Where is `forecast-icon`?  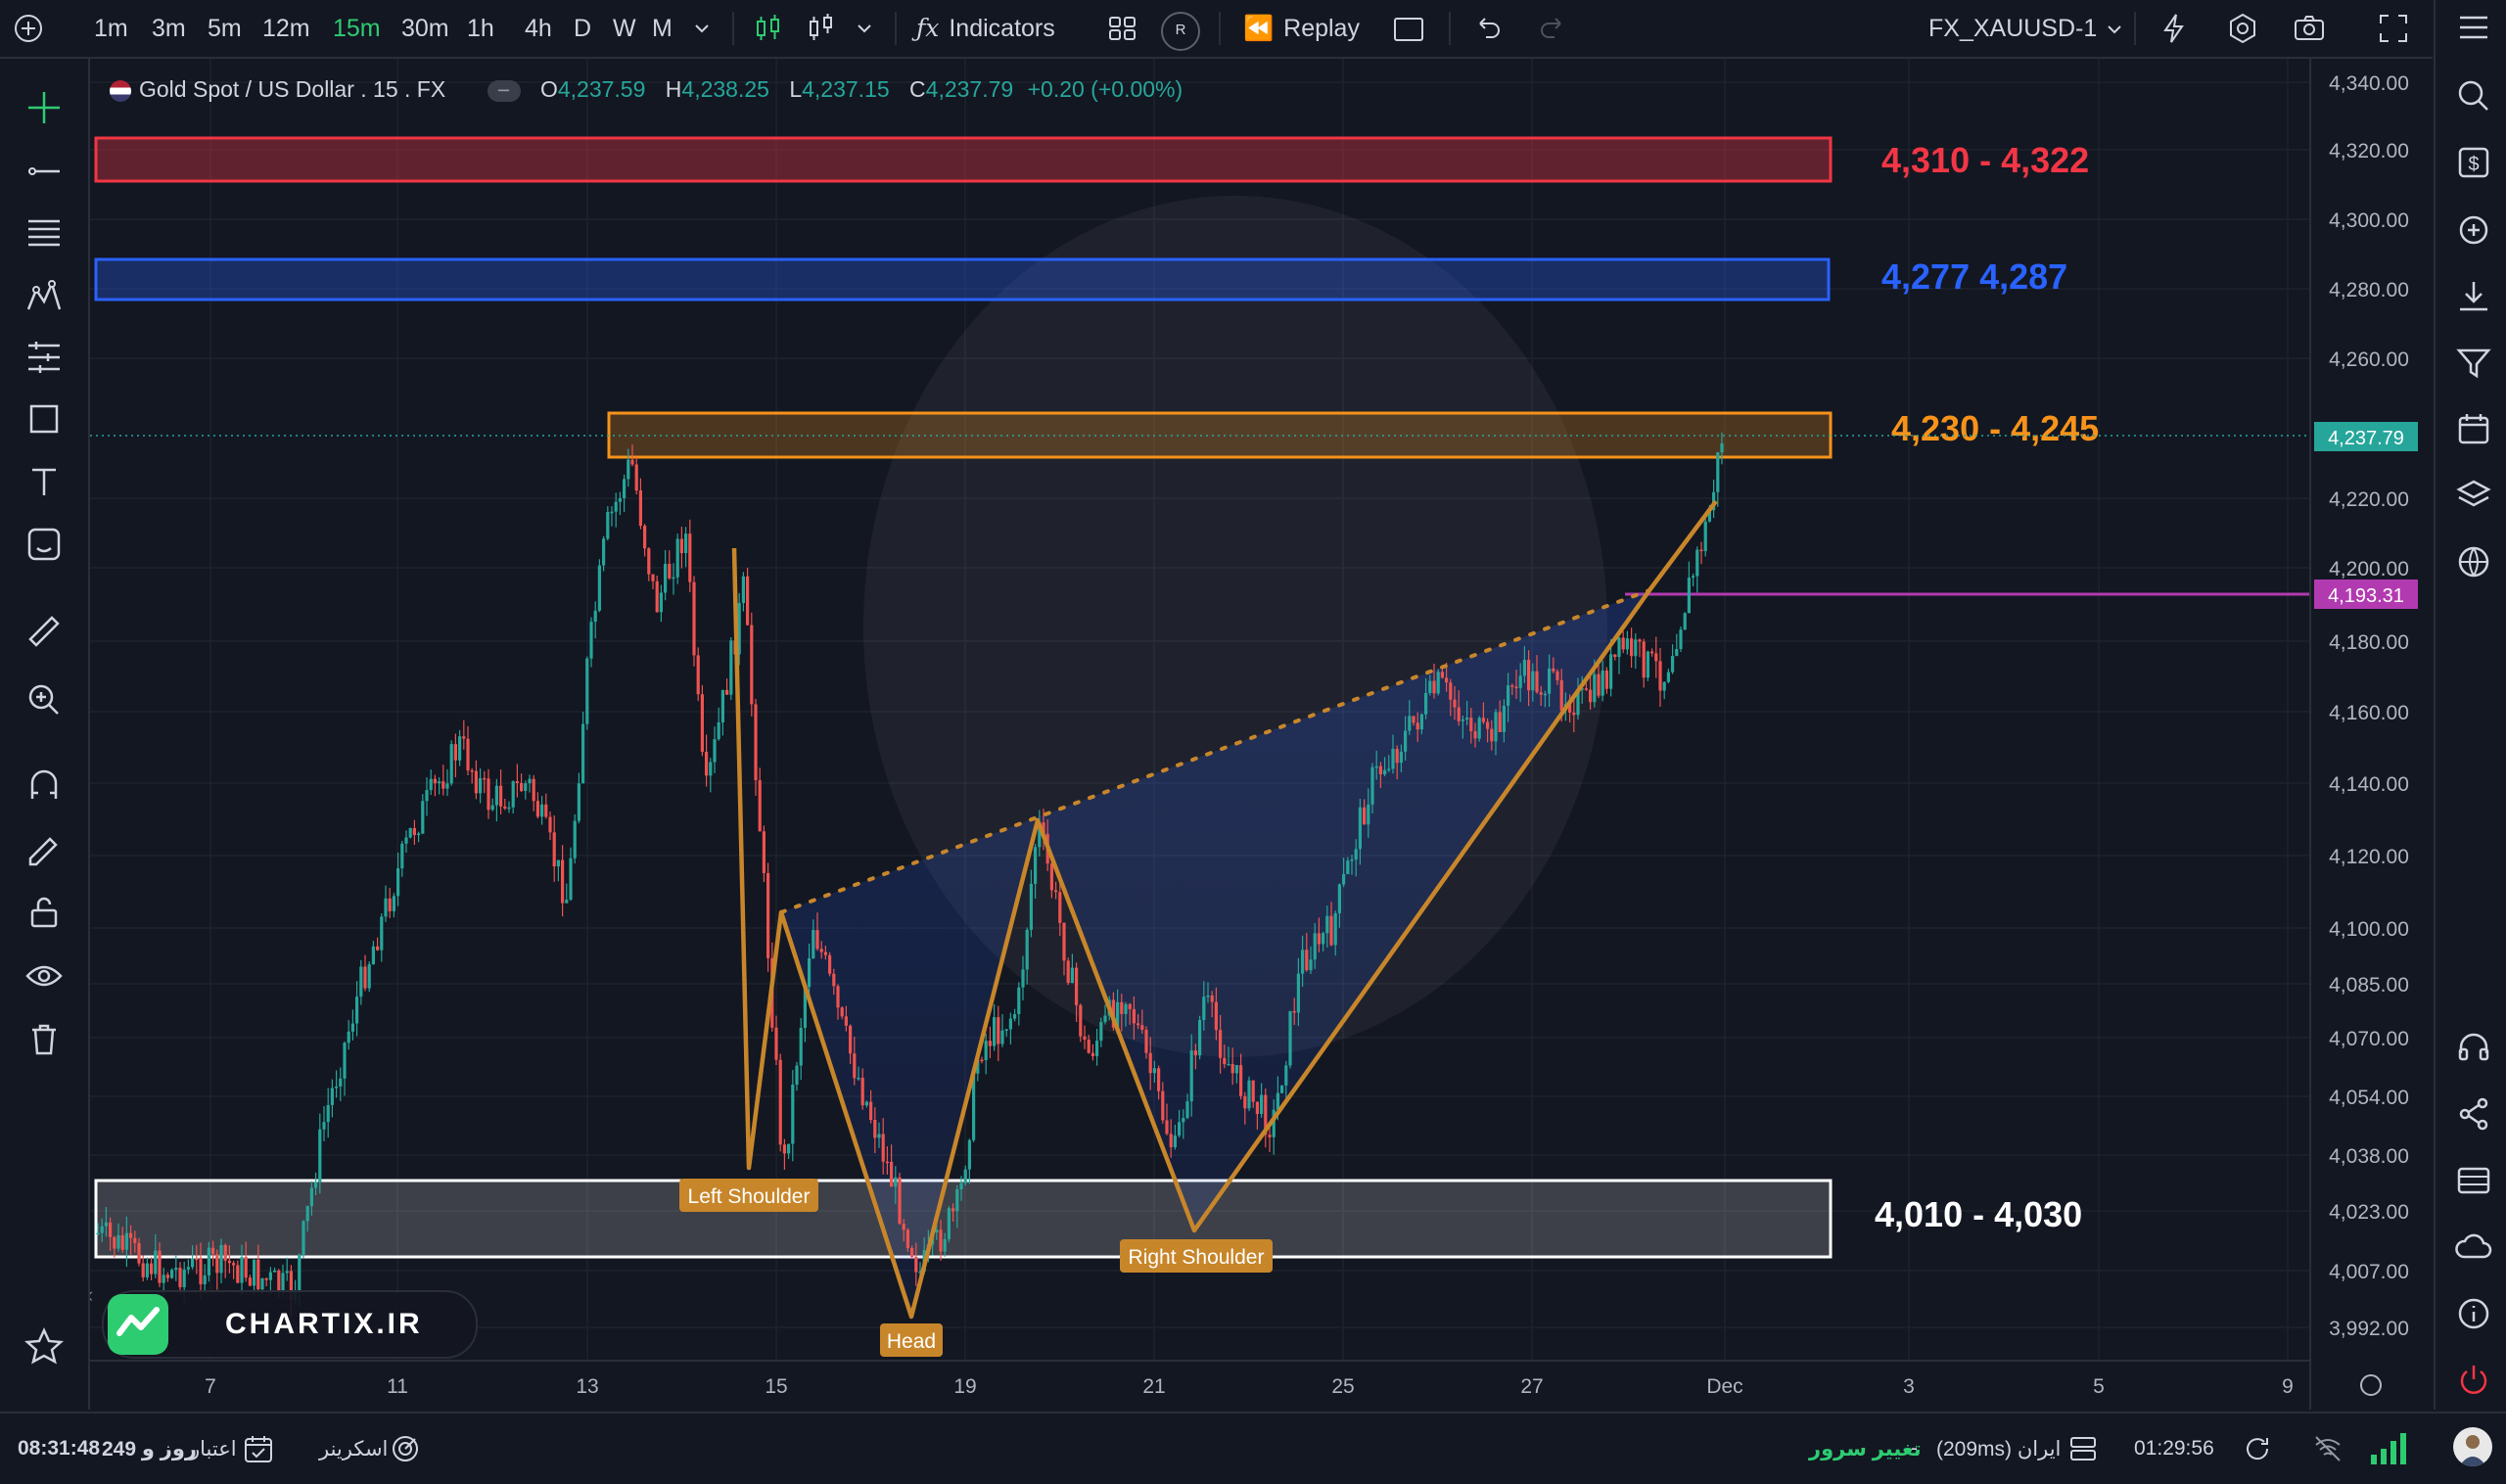 forecast-icon is located at coordinates (44, 357).